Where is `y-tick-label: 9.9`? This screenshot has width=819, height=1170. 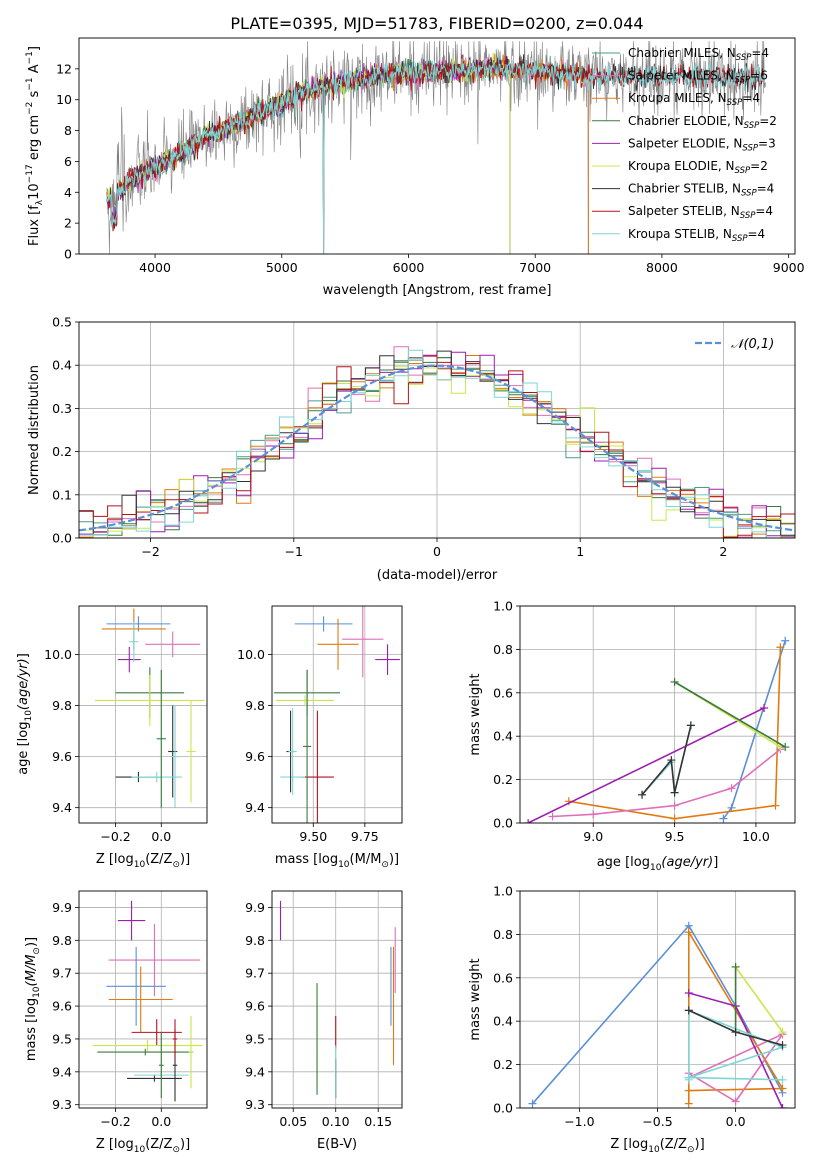
y-tick-label: 9.9 is located at coordinates (255, 907).